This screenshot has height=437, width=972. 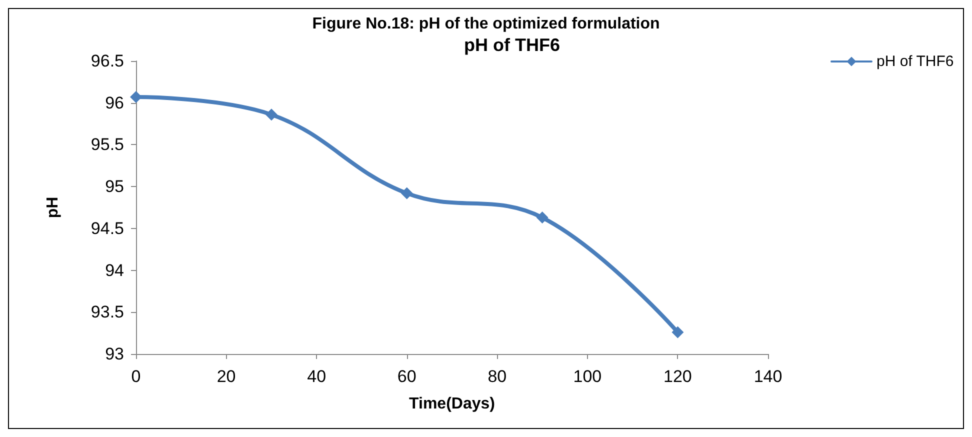 I want to click on y-tick-label: 93.5, so click(x=107, y=312).